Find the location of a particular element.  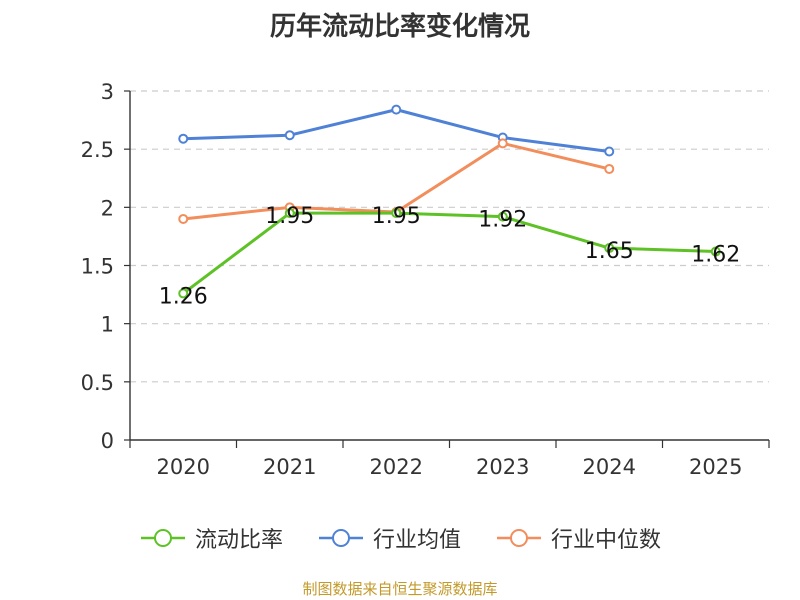

y-tick-label: 3 is located at coordinates (107, 92).